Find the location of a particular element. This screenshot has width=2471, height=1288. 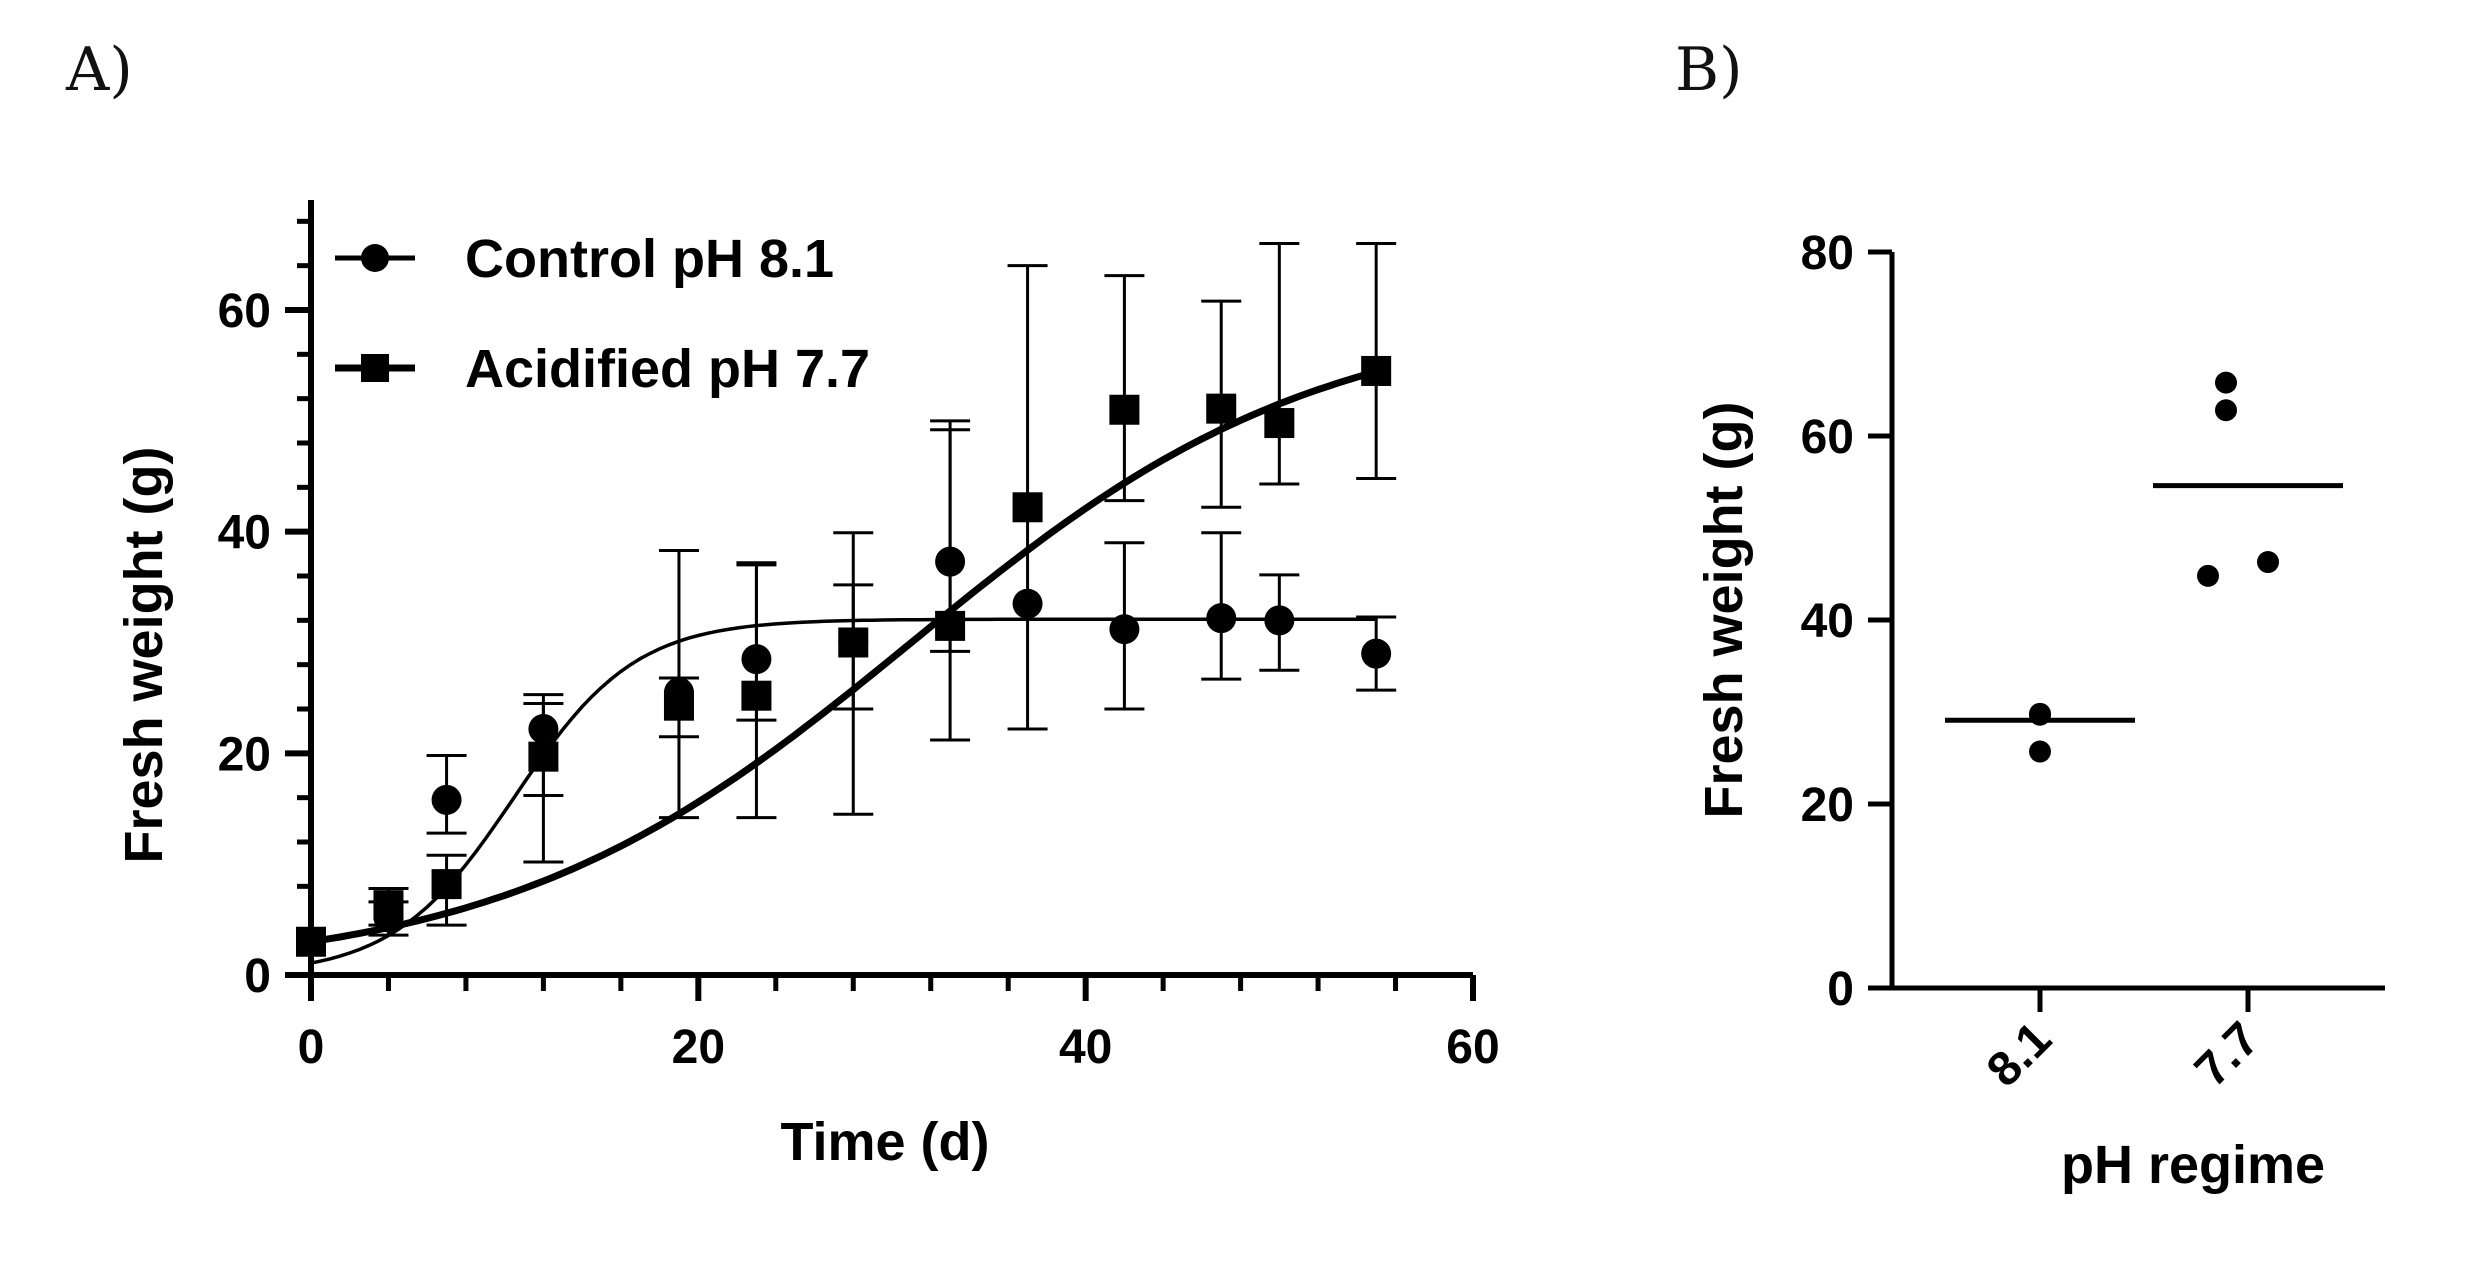

chart-a-x-tick-label: 20 is located at coordinates (698, 1047).